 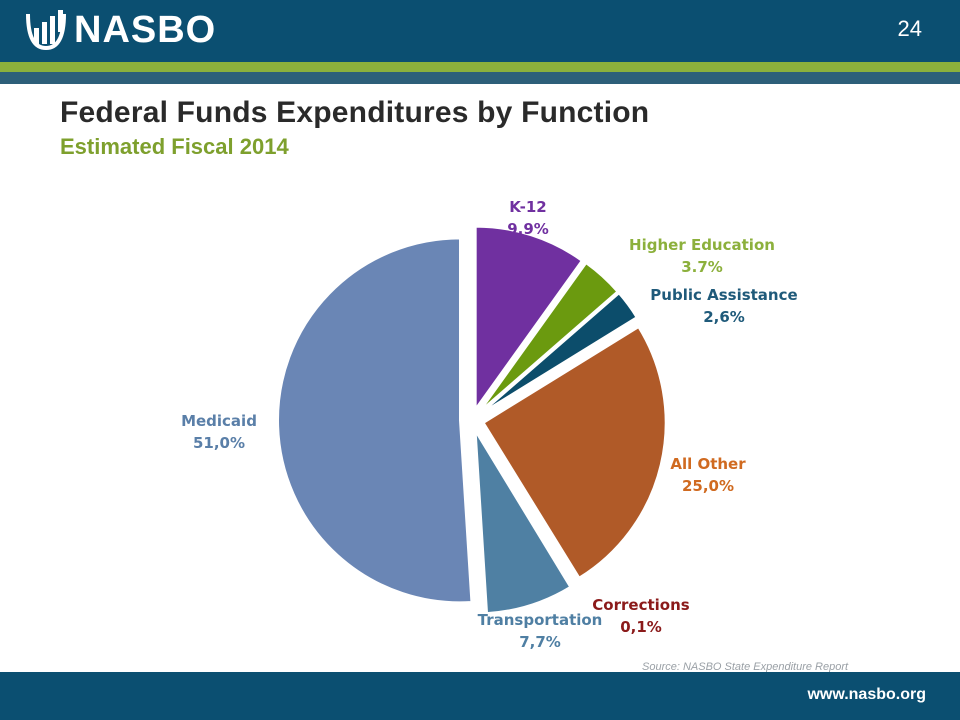 I want to click on slice-label-k-12: K-12, so click(x=527, y=207).